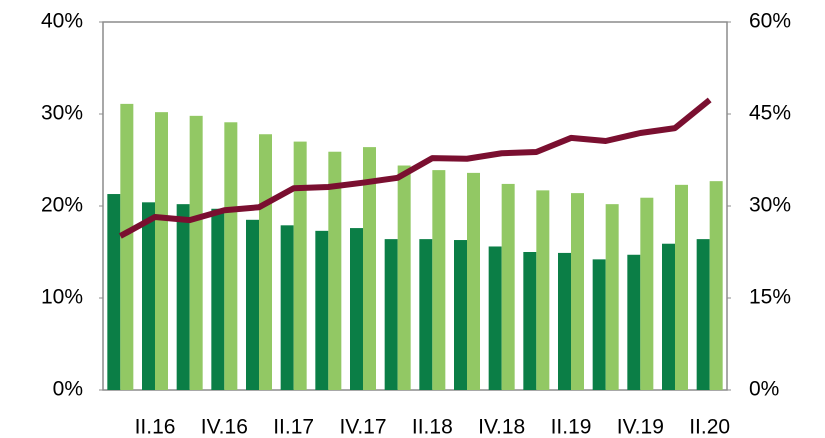  What do you see at coordinates (432, 427) in the screenshot?
I see `x-tick-label: II.18` at bounding box center [432, 427].